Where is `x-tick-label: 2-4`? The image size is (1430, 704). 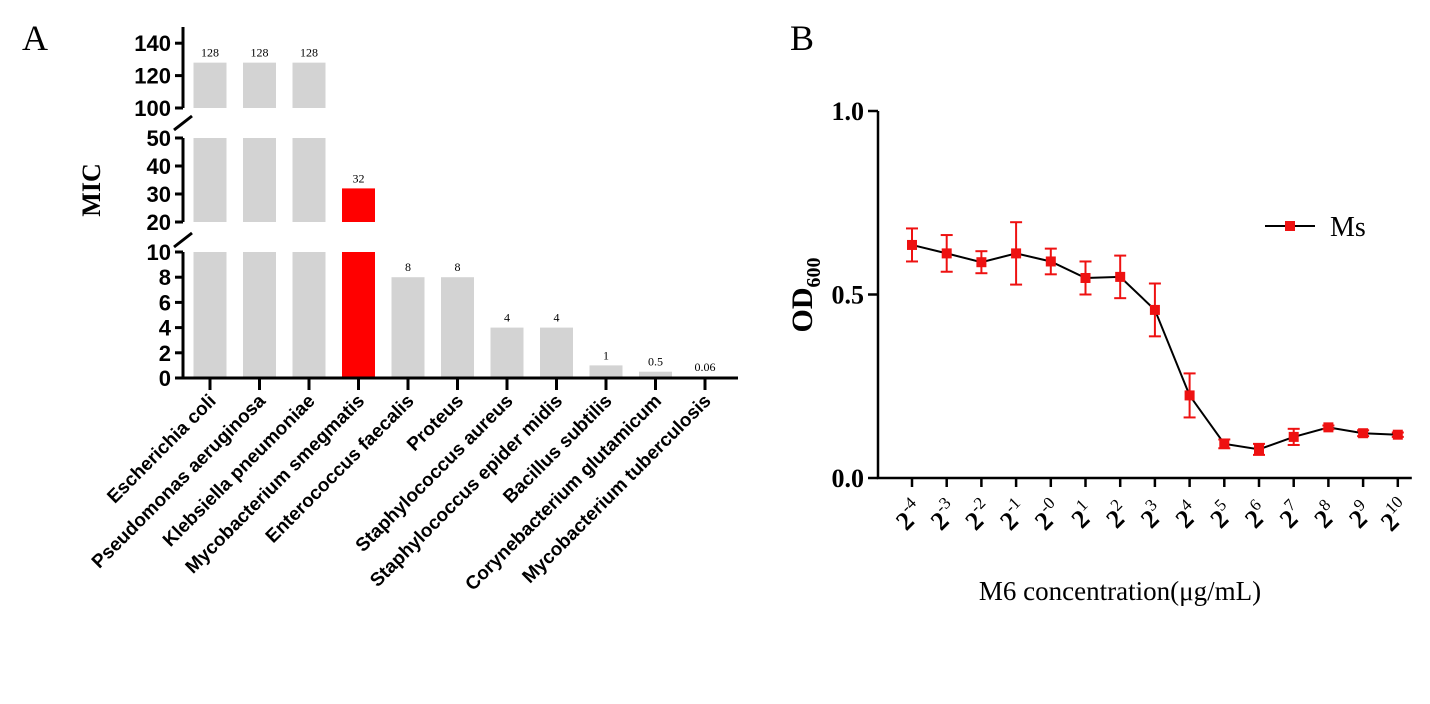
x-tick-label: 2-4 is located at coordinates (908, 514).